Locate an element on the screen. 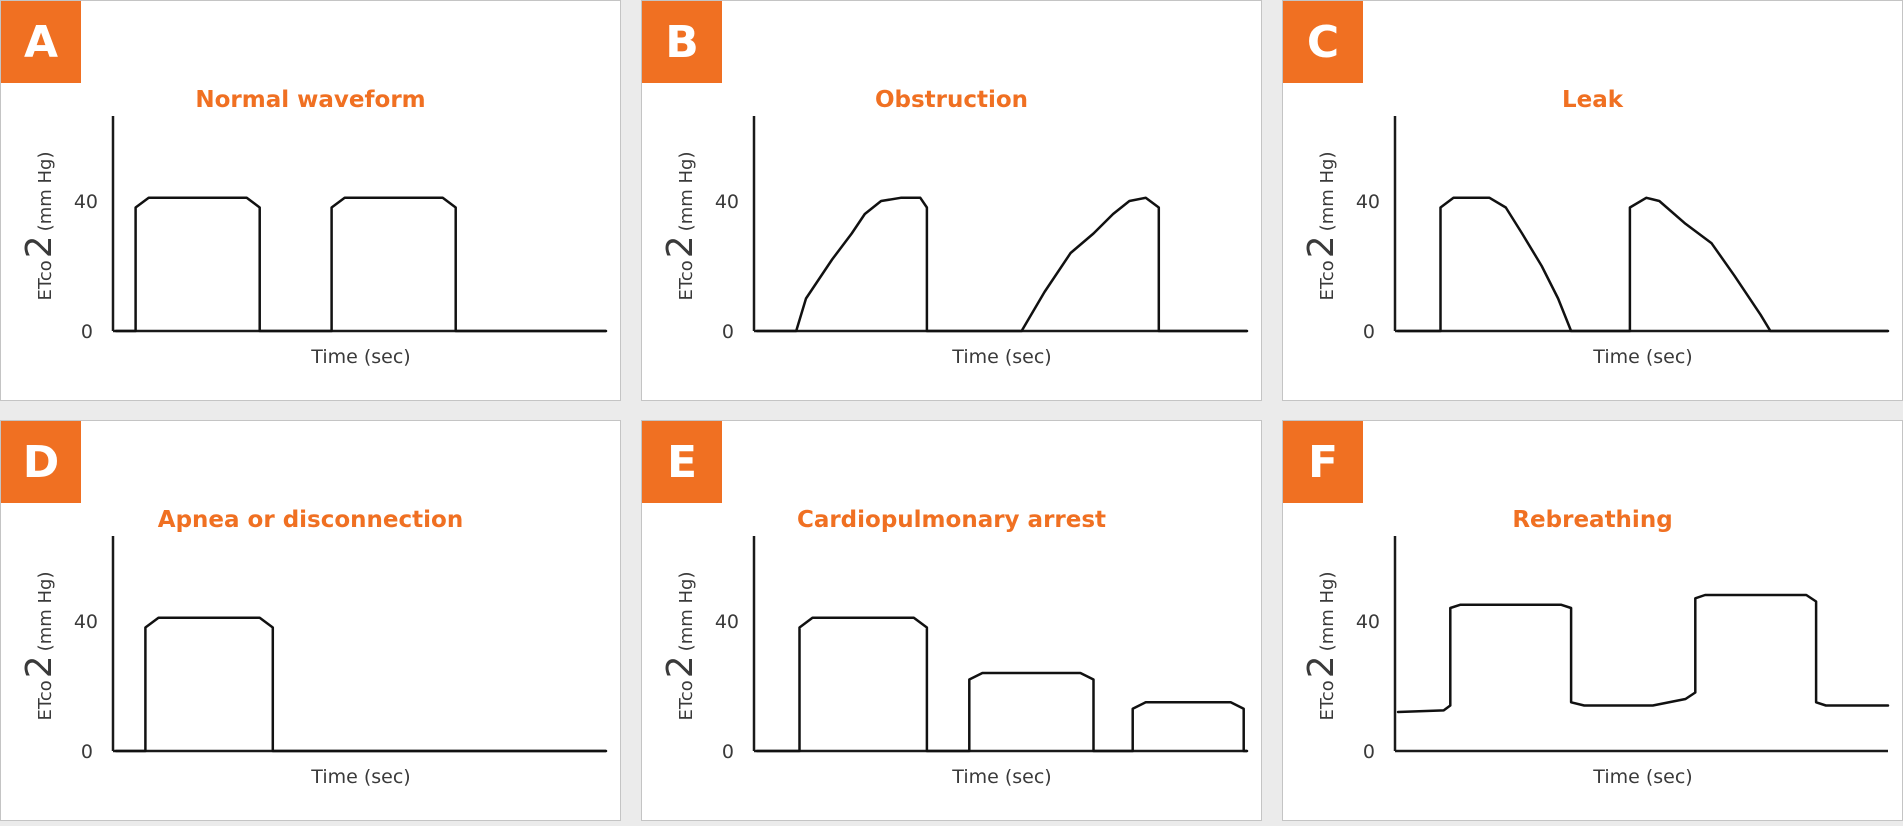 Image resolution: width=1903 pixels, height=826 pixels. panel-title: Obstruction is located at coordinates (951, 100).